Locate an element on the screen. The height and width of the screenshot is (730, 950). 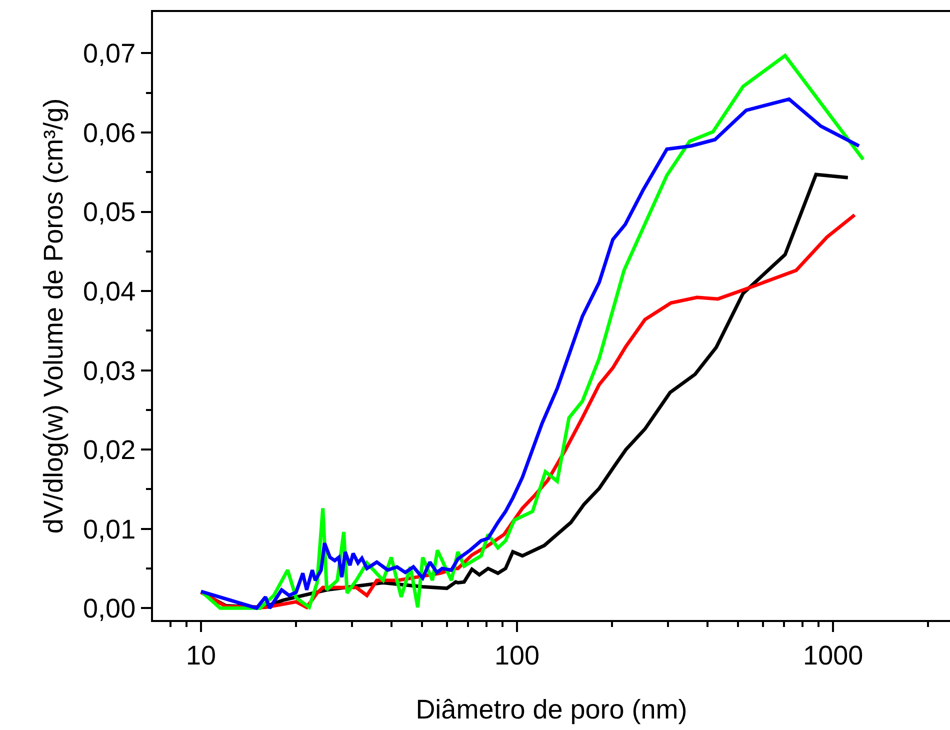
y-tick-label: 0,05 is located at coordinates (109, 212).